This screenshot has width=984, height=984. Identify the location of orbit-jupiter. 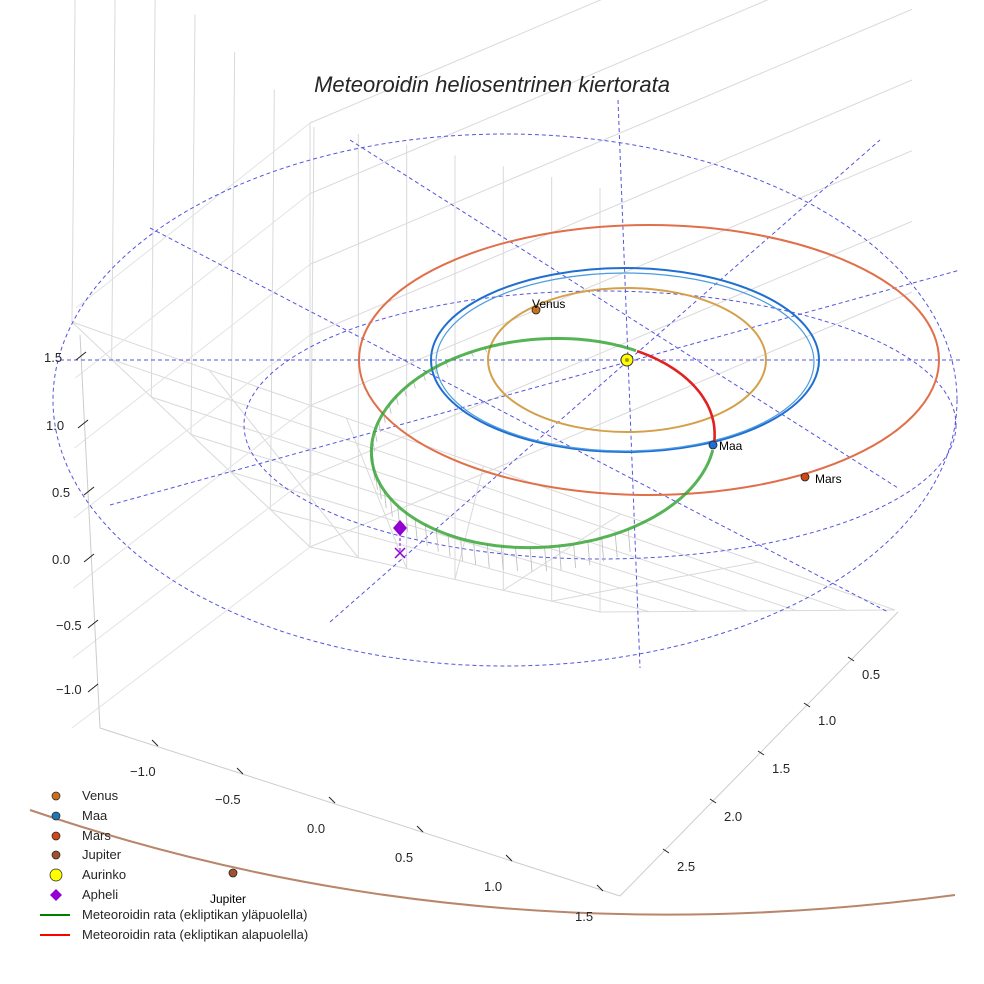
(492, 862).